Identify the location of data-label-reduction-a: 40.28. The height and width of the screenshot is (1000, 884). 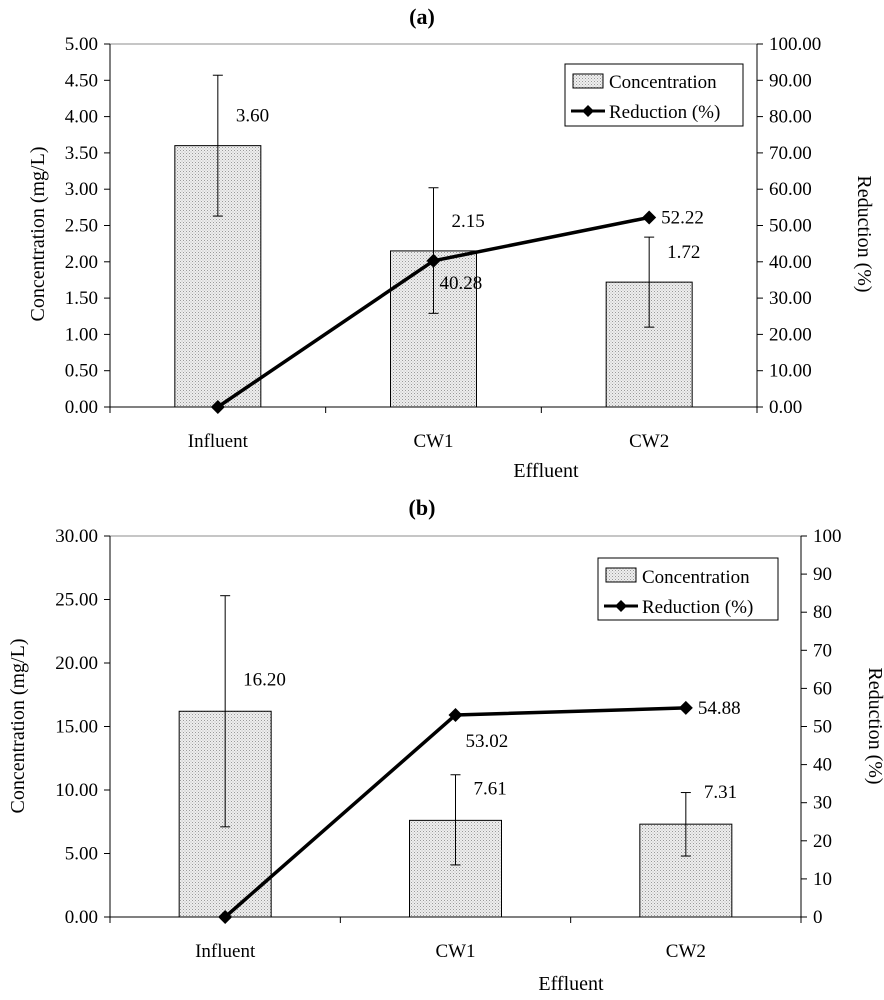
(461, 283).